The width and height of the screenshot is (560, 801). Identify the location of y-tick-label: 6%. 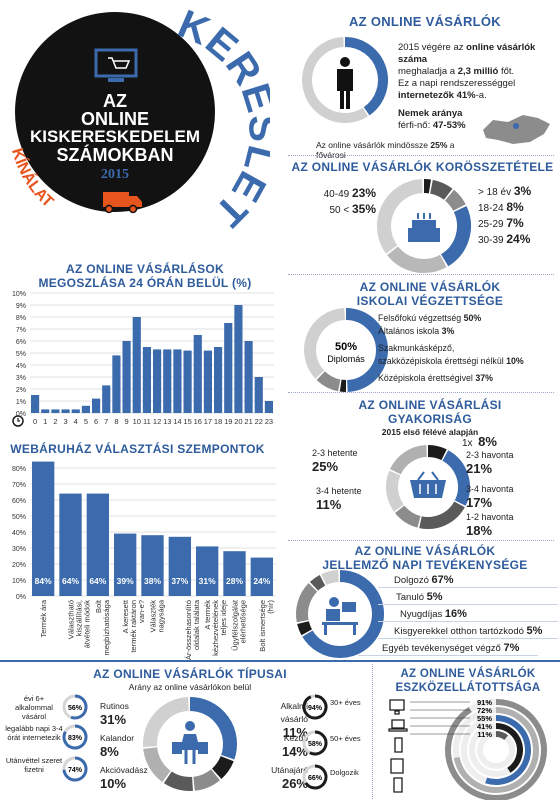
(21, 342).